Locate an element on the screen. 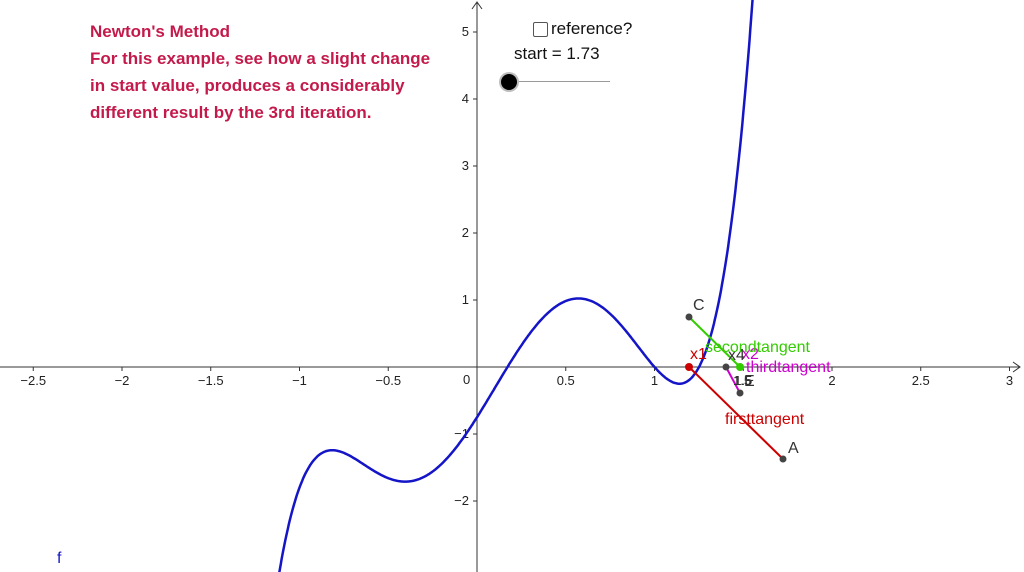 The image size is (1024, 572). annotation-title: Newton's Method is located at coordinates (160, 31).